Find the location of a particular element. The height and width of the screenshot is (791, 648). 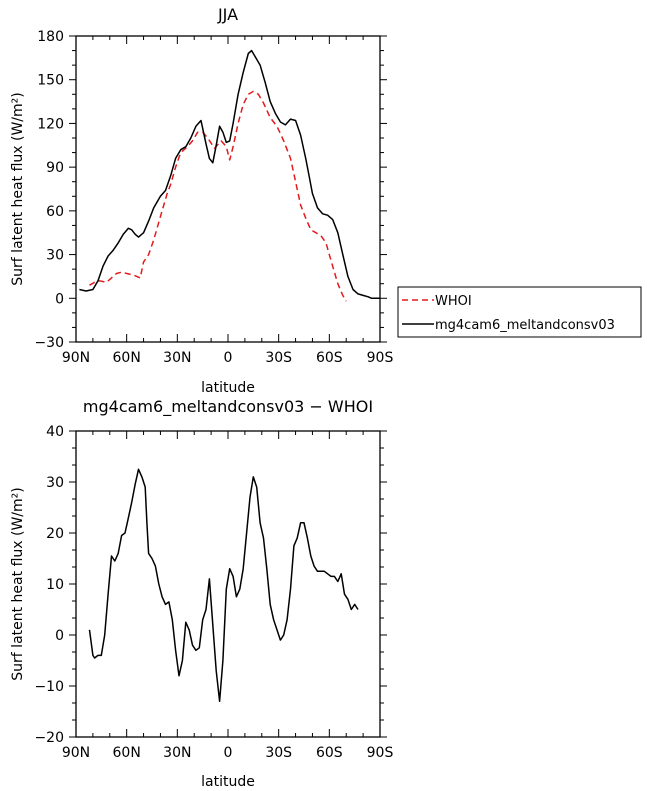

y-tick-label: −10 is located at coordinates (49, 687).